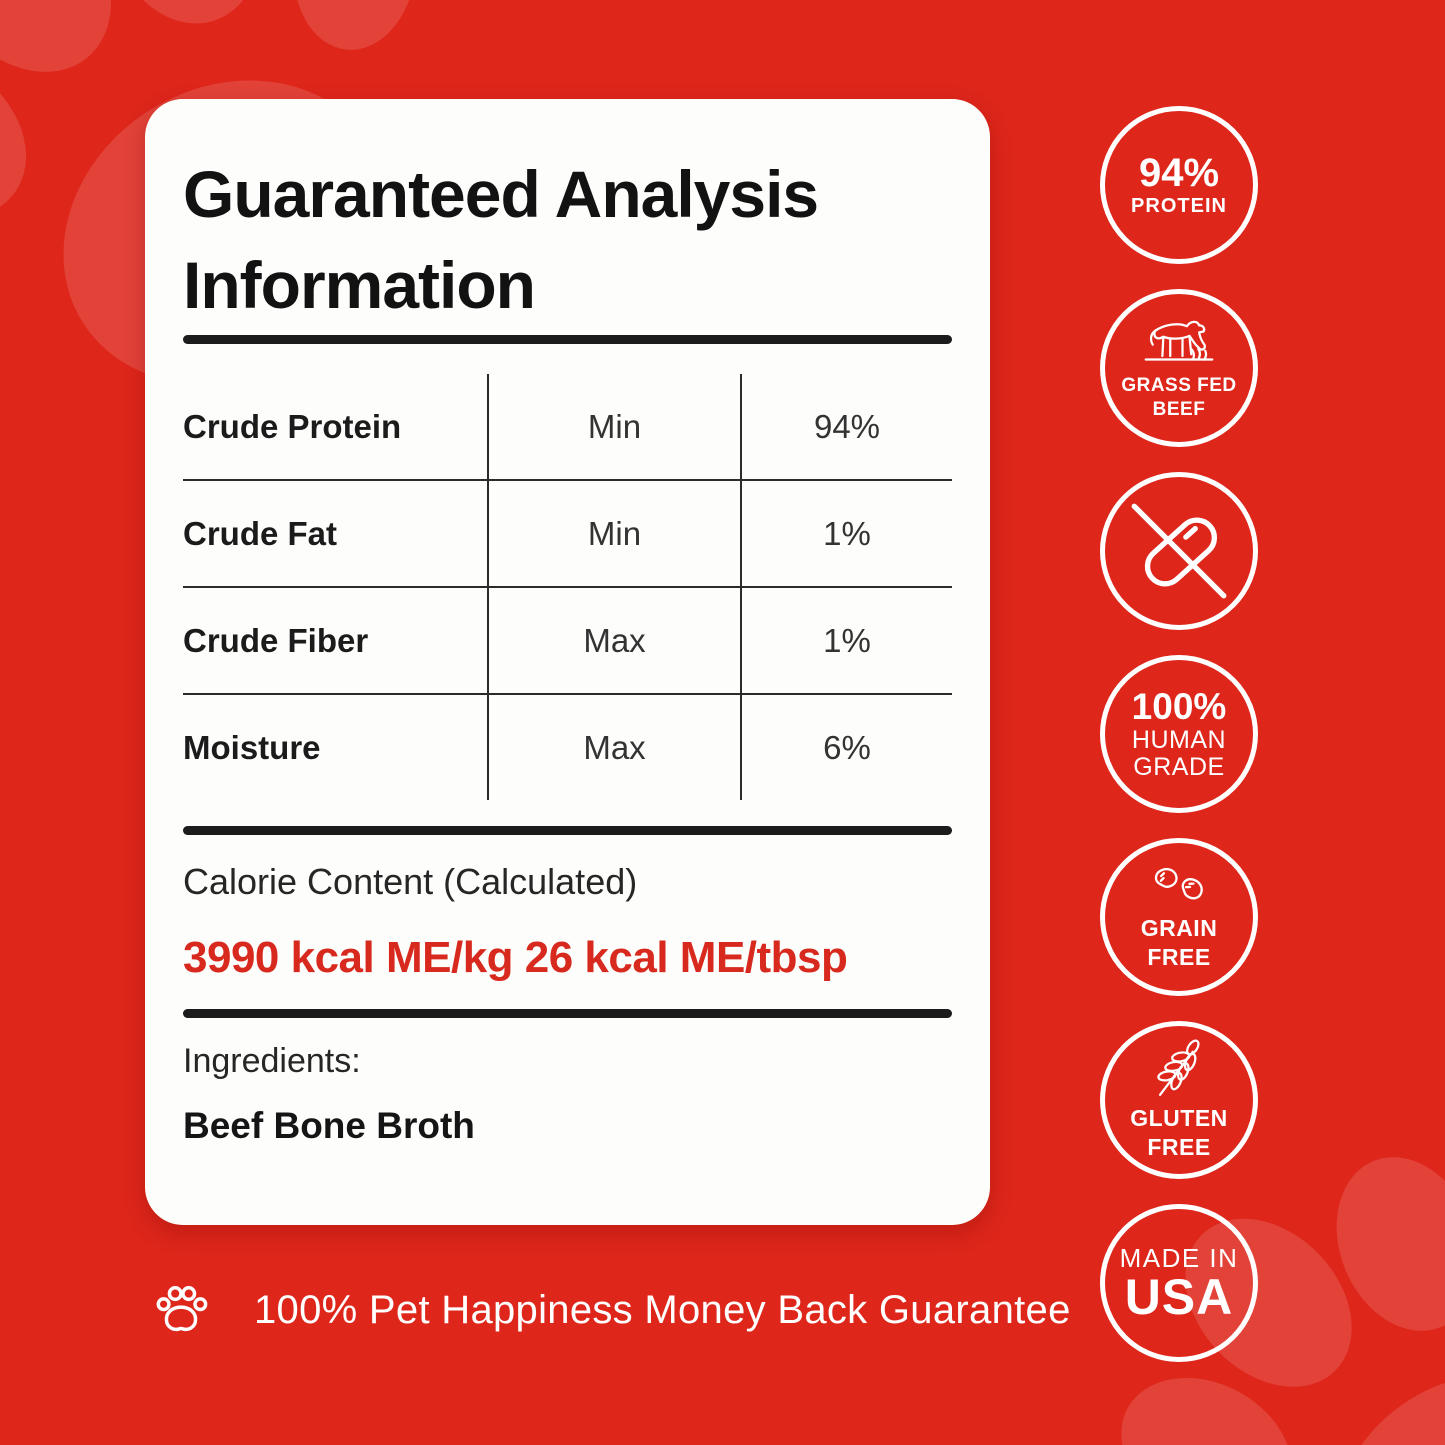 The height and width of the screenshot is (1445, 1445). I want to click on badge-grass-fed-beef: GRASS FED BEEF, so click(1179, 368).